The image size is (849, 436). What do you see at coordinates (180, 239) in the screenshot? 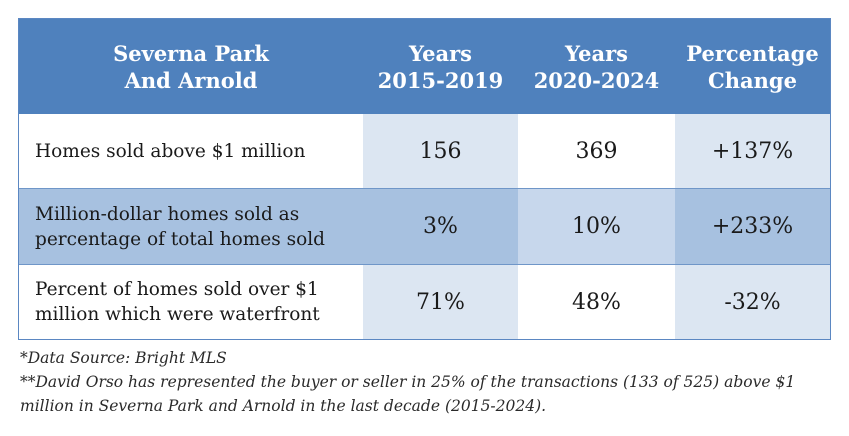
I see `row-label-line: percentage of total homes sold` at bounding box center [180, 239].